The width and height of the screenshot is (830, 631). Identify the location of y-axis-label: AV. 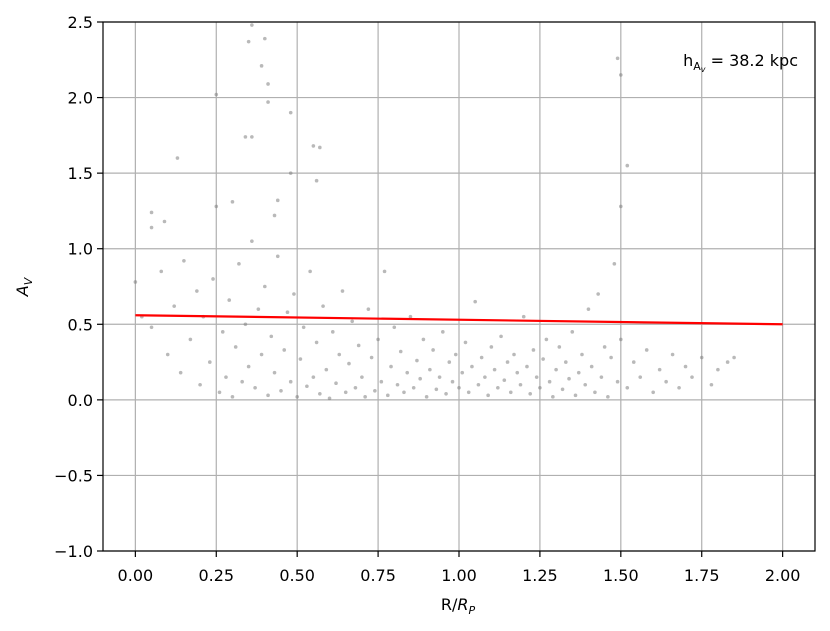
(24, 286).